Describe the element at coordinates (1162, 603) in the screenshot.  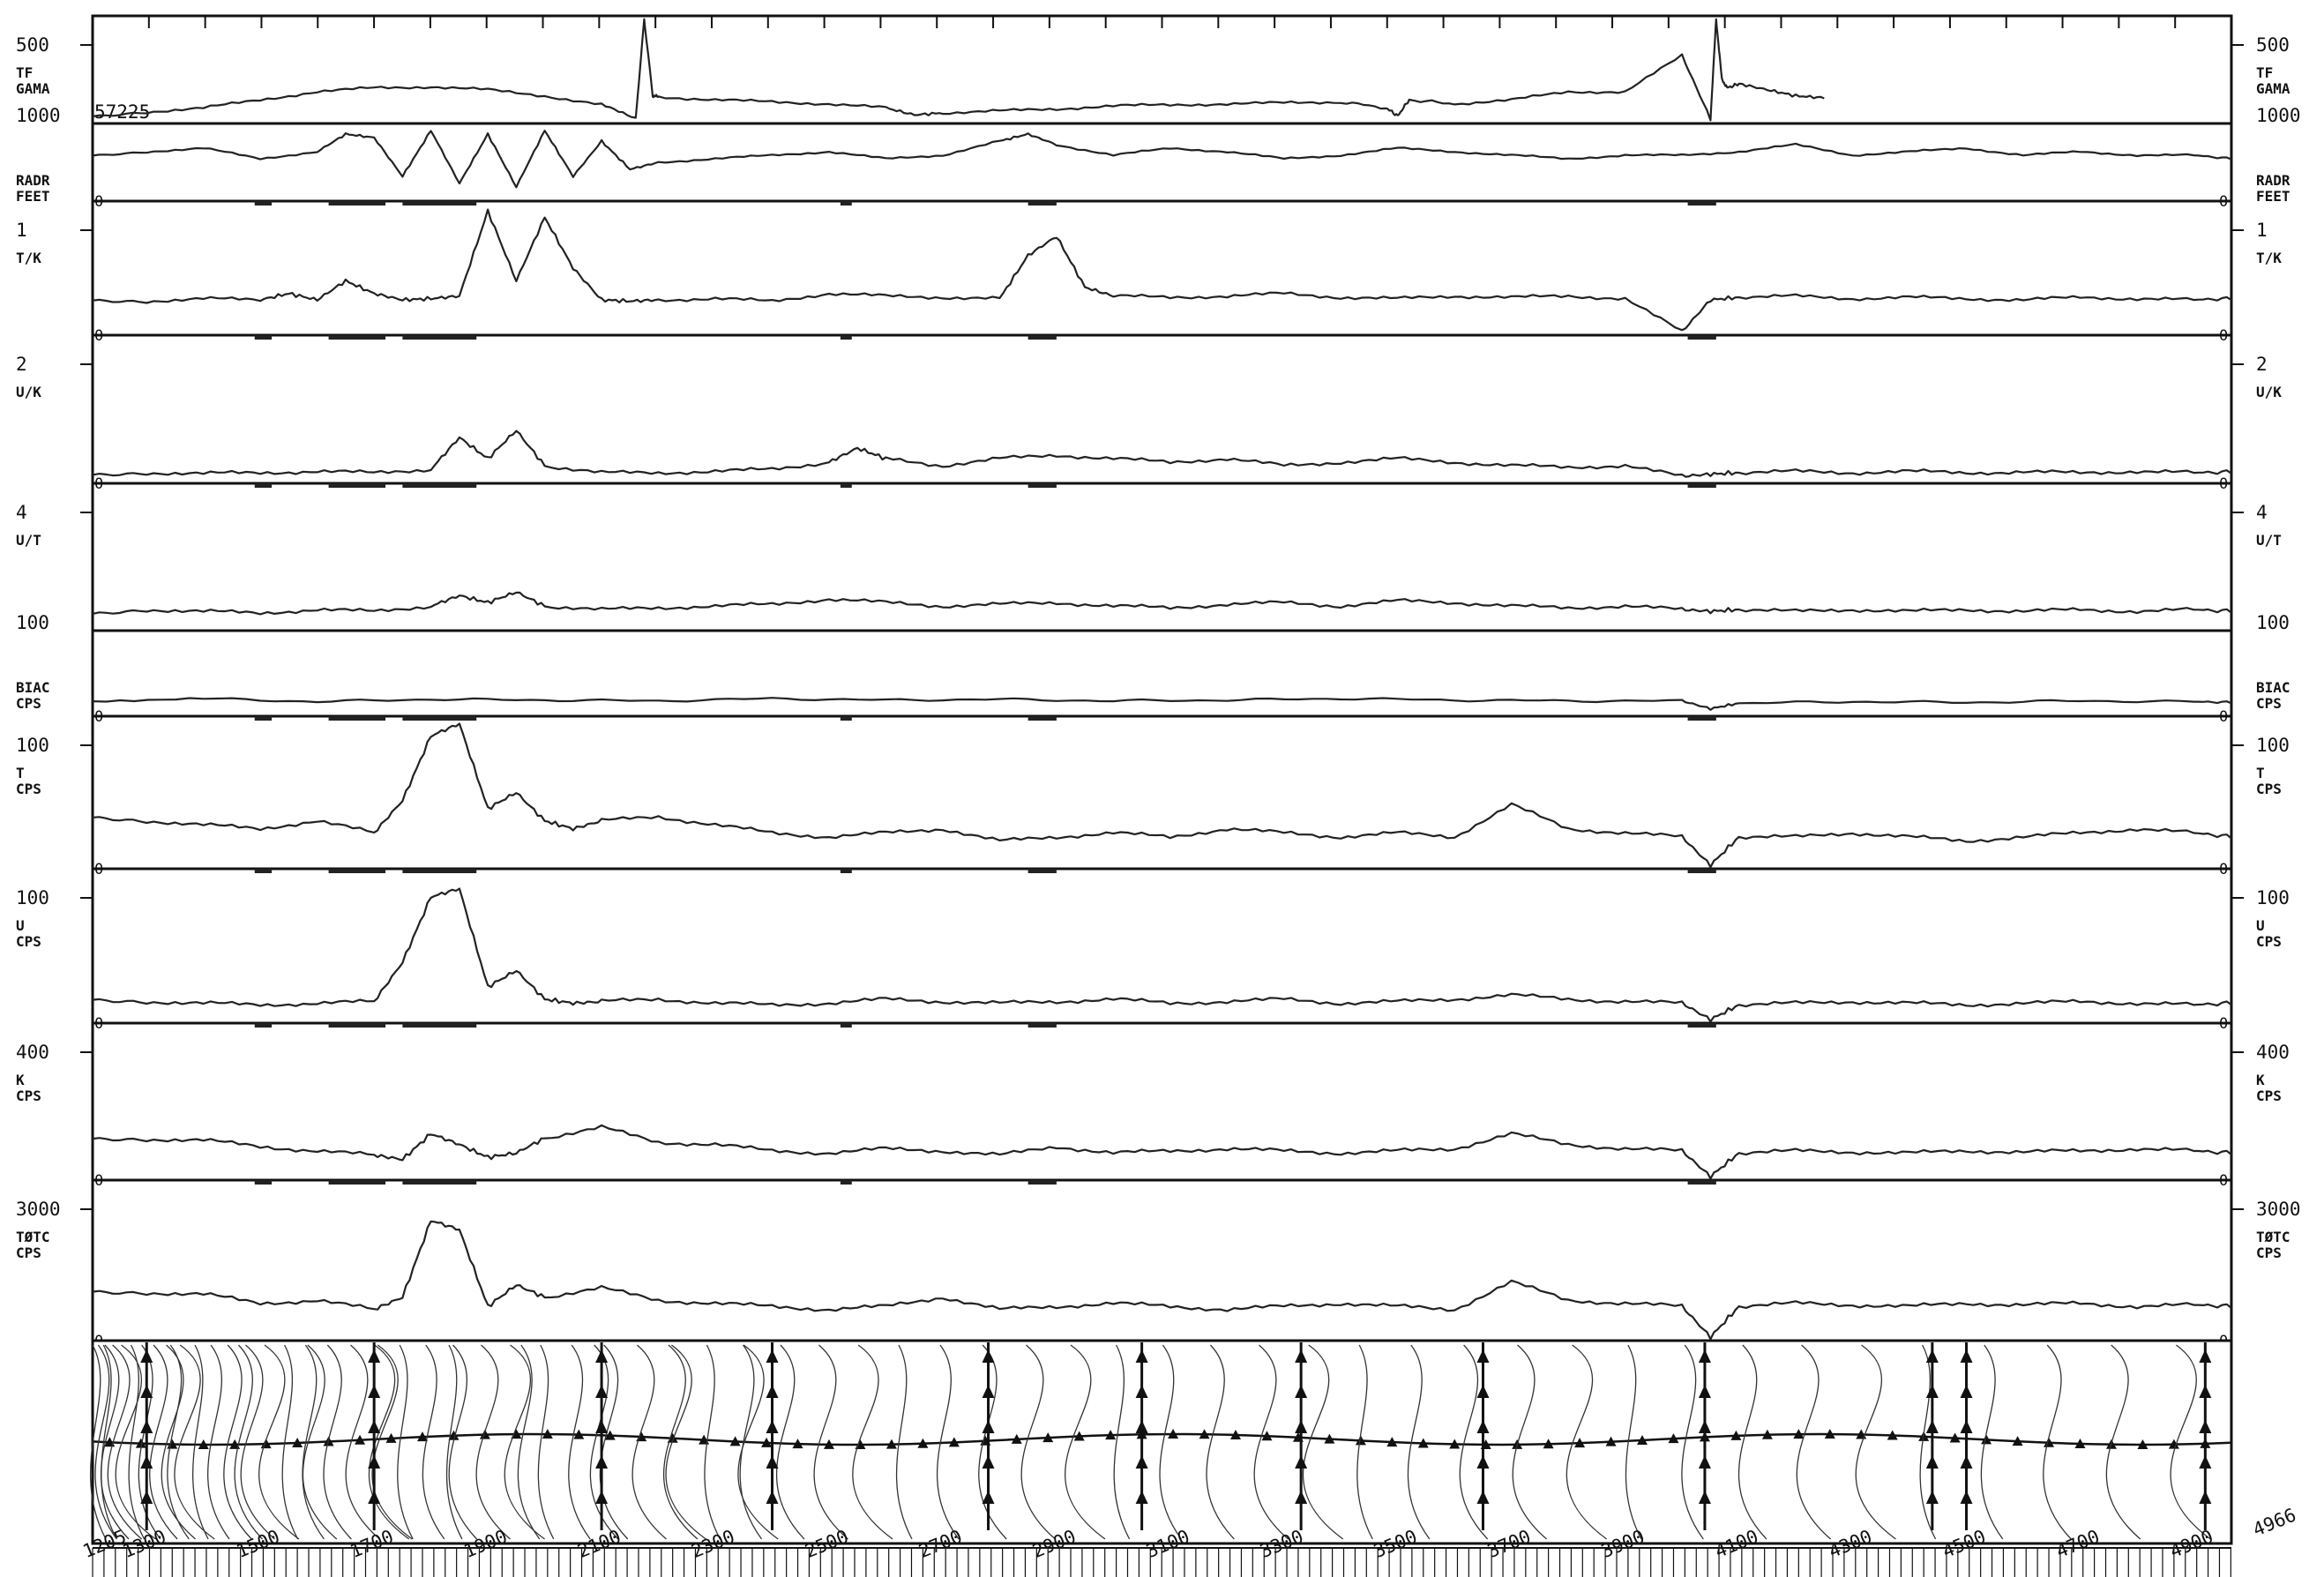
I see `trace-u_t` at that location.